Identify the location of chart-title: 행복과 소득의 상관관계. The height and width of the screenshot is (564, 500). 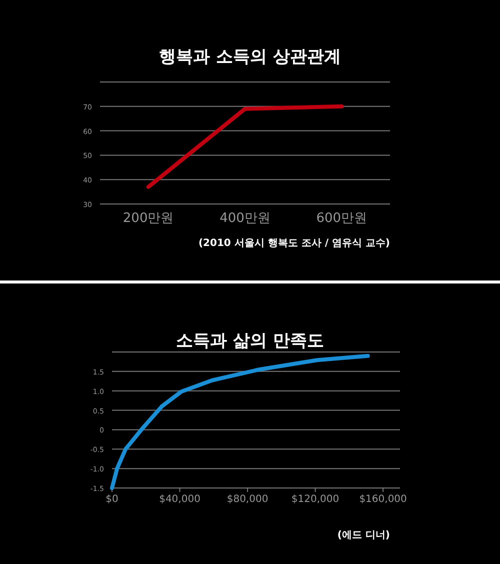
(250, 57).